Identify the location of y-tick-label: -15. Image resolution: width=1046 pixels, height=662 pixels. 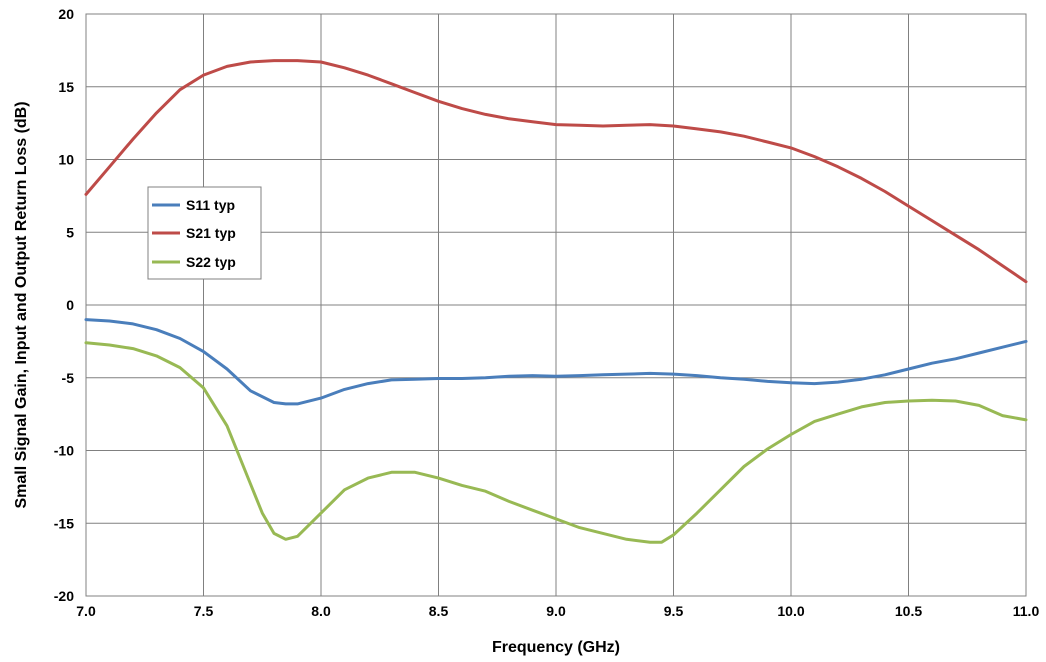
(64, 523).